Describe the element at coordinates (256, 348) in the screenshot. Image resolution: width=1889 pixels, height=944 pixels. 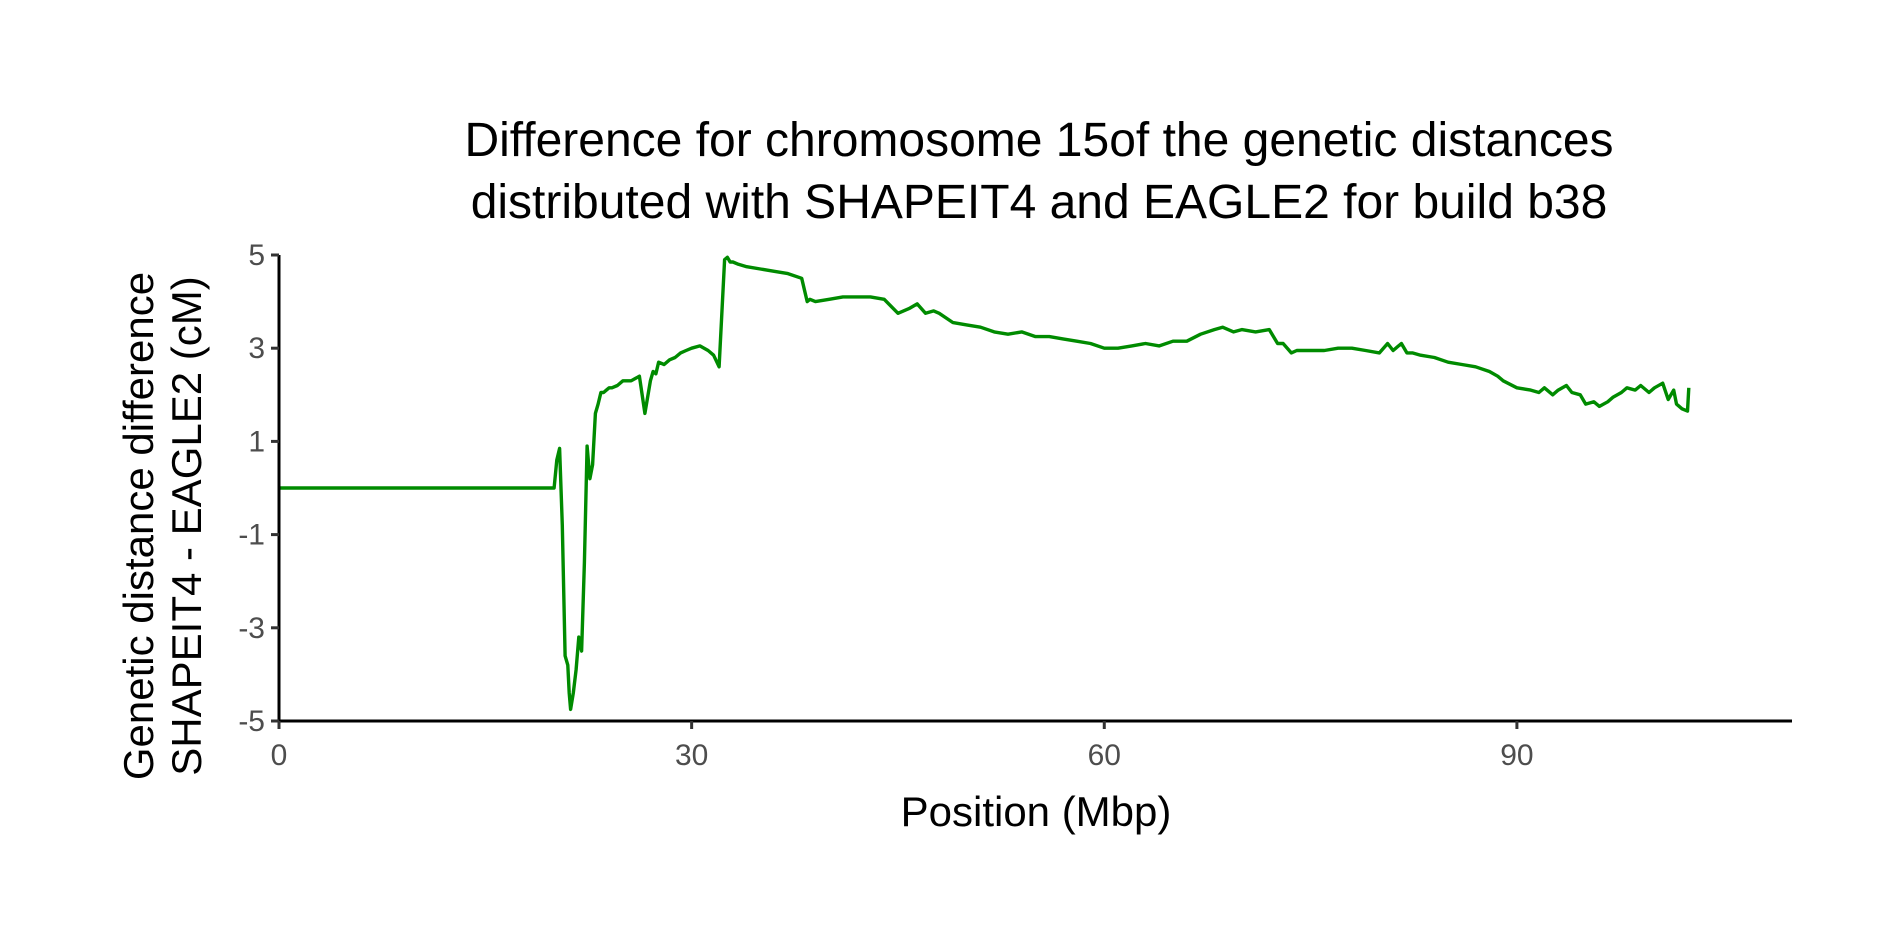
I see `y-tick-label: 3` at that location.